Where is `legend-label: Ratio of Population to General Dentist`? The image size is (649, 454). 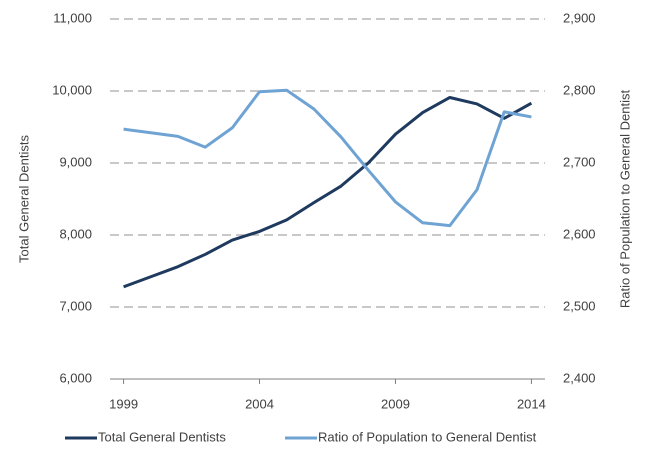
legend-label: Ratio of Population to General Dentist is located at coordinates (427, 436).